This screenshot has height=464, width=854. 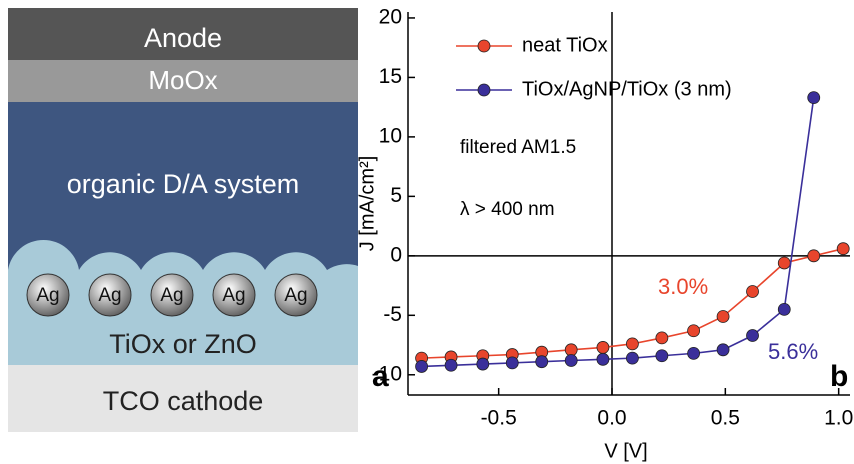 What do you see at coordinates (390, 16) in the screenshot?
I see `y-tick-label: 20` at bounding box center [390, 16].